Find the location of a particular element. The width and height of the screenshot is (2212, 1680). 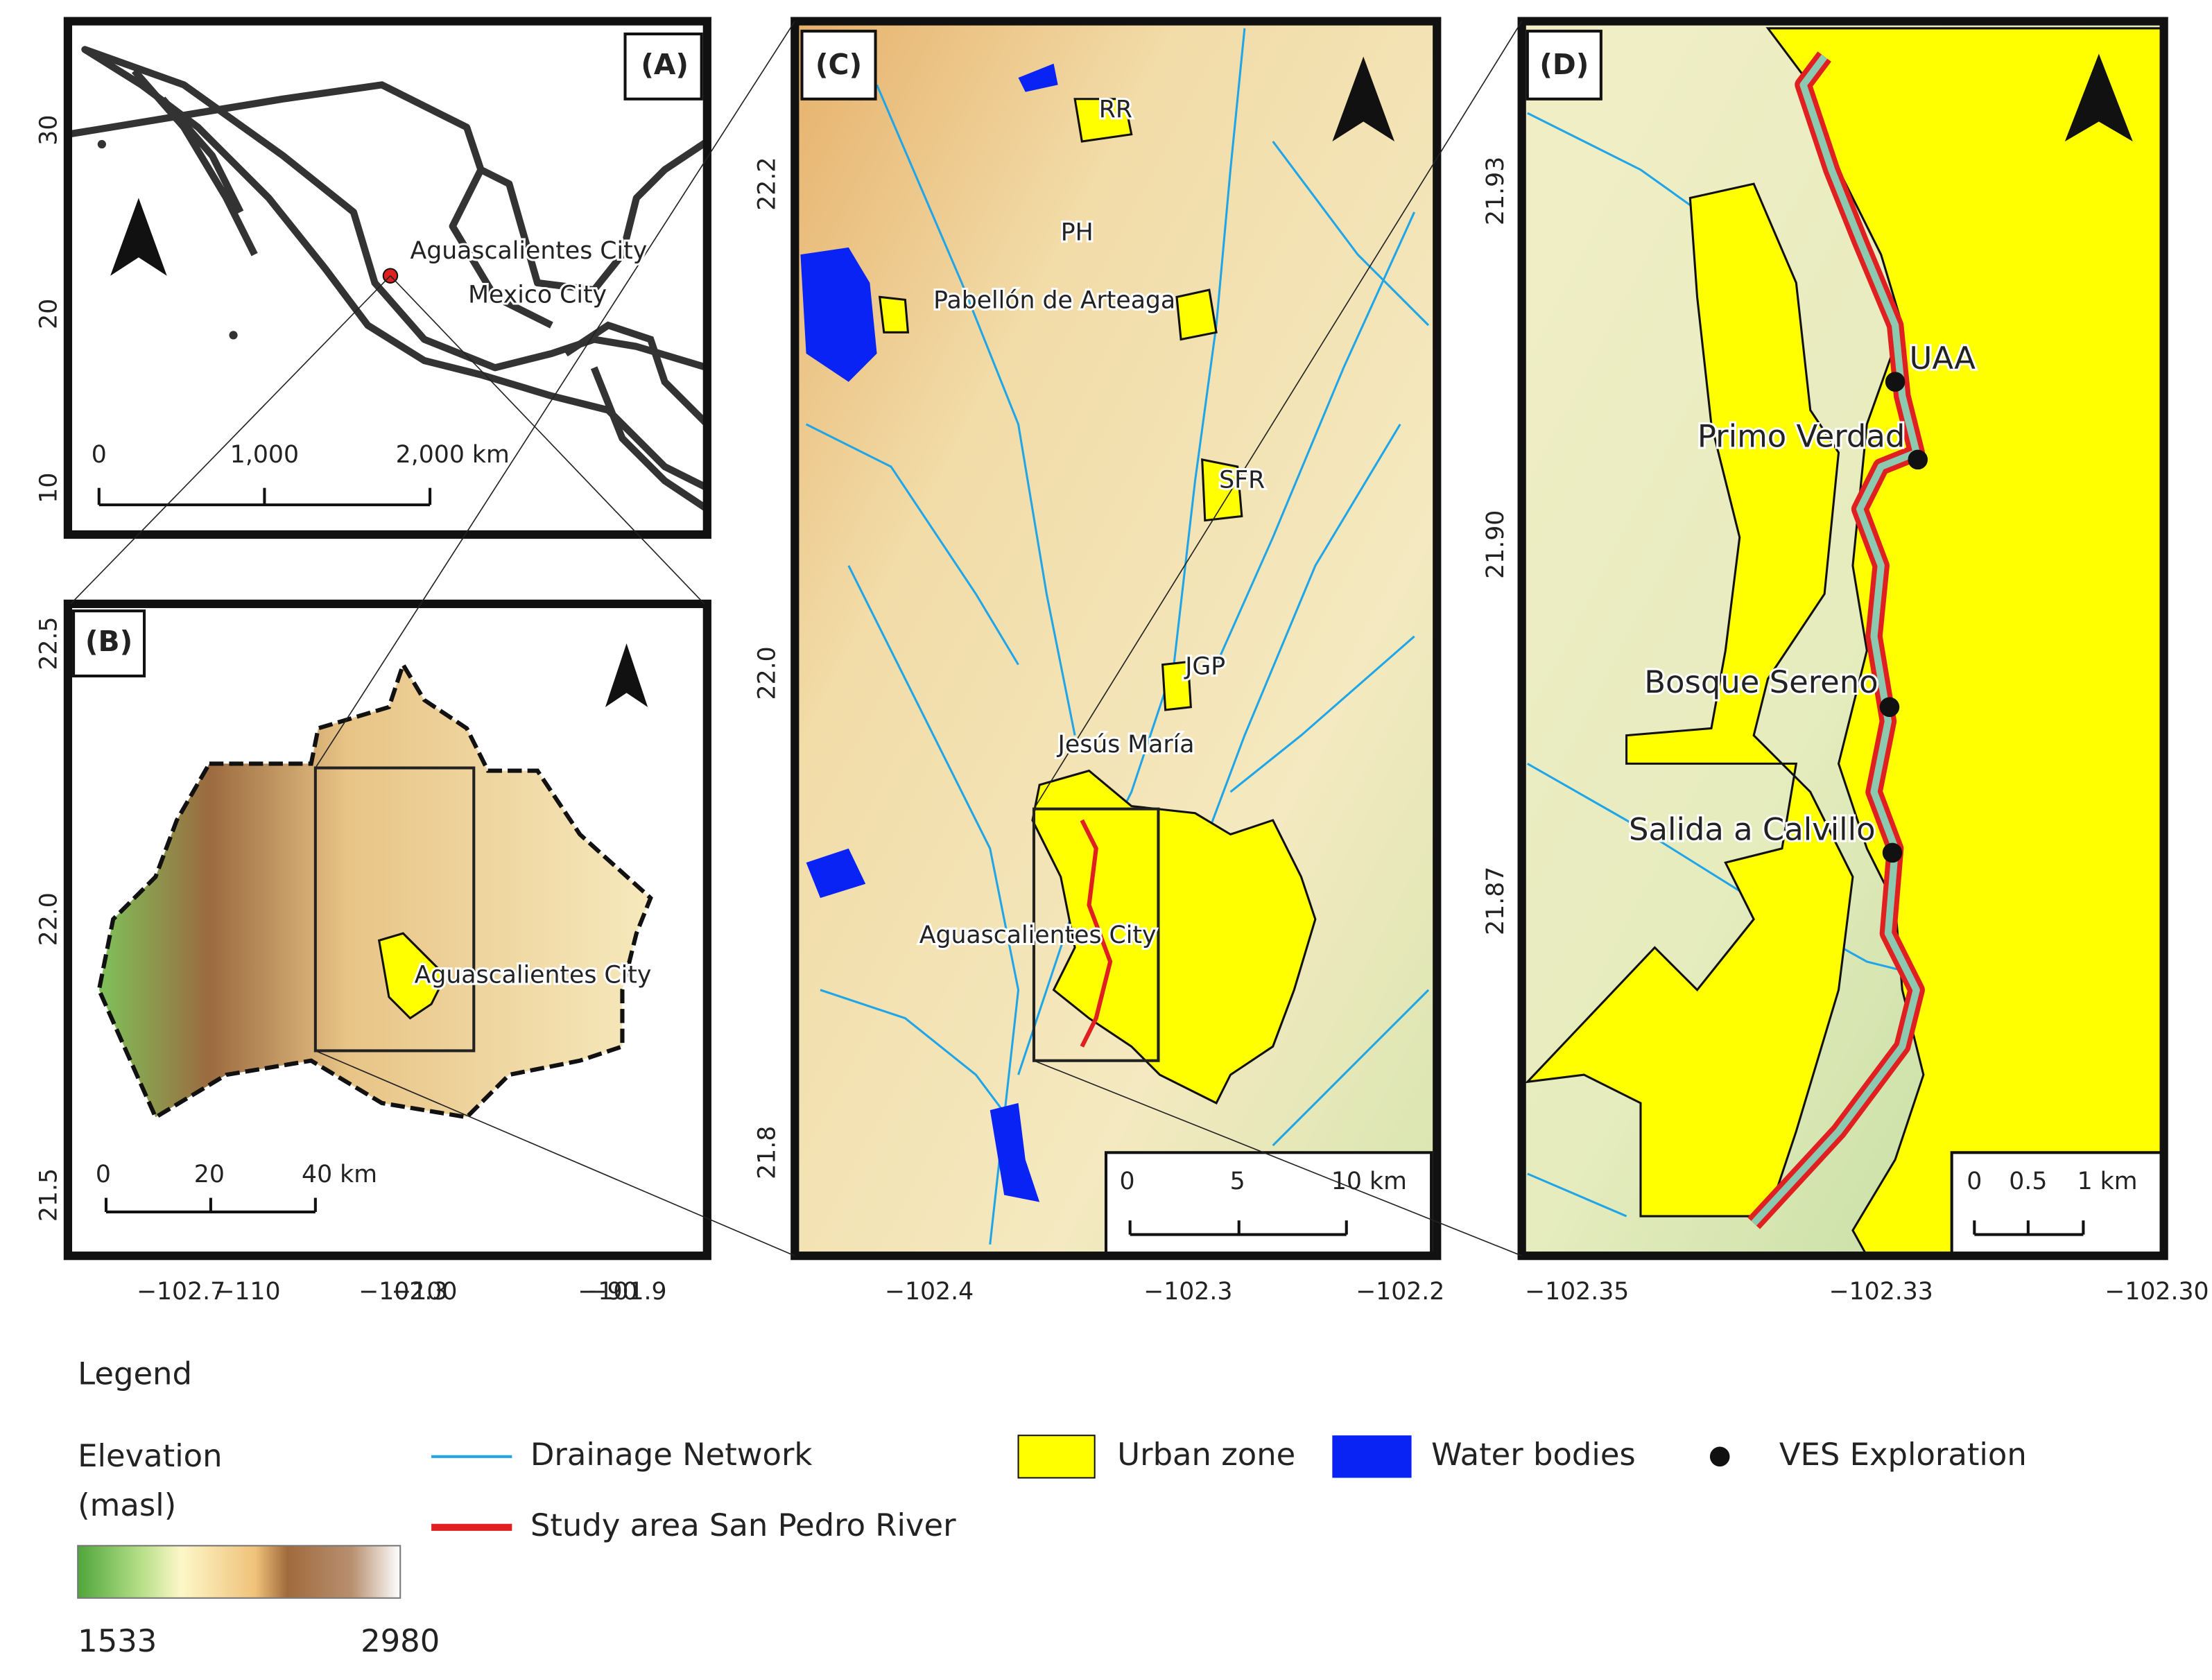

scale-label: 5 is located at coordinates (1237, 1181).